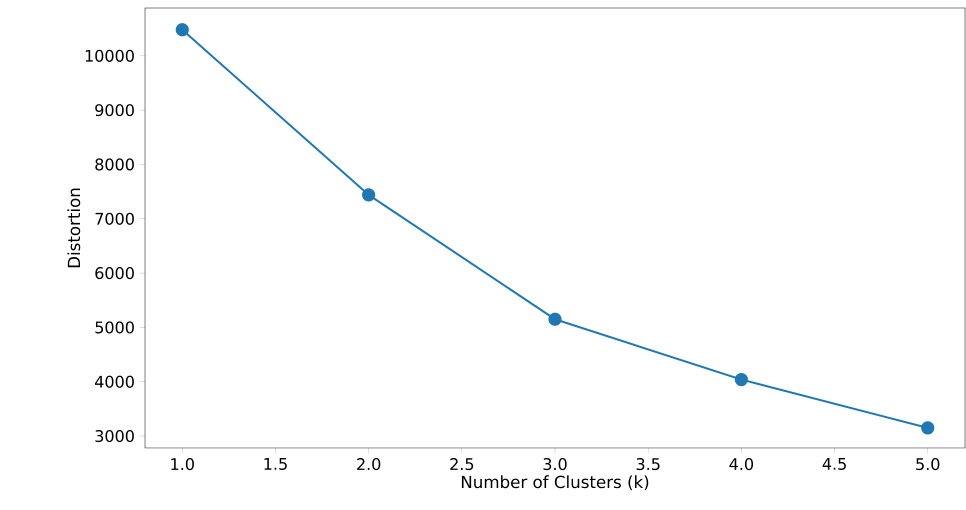 The height and width of the screenshot is (510, 966). I want to click on y-tick-label: 9000, so click(114, 110).